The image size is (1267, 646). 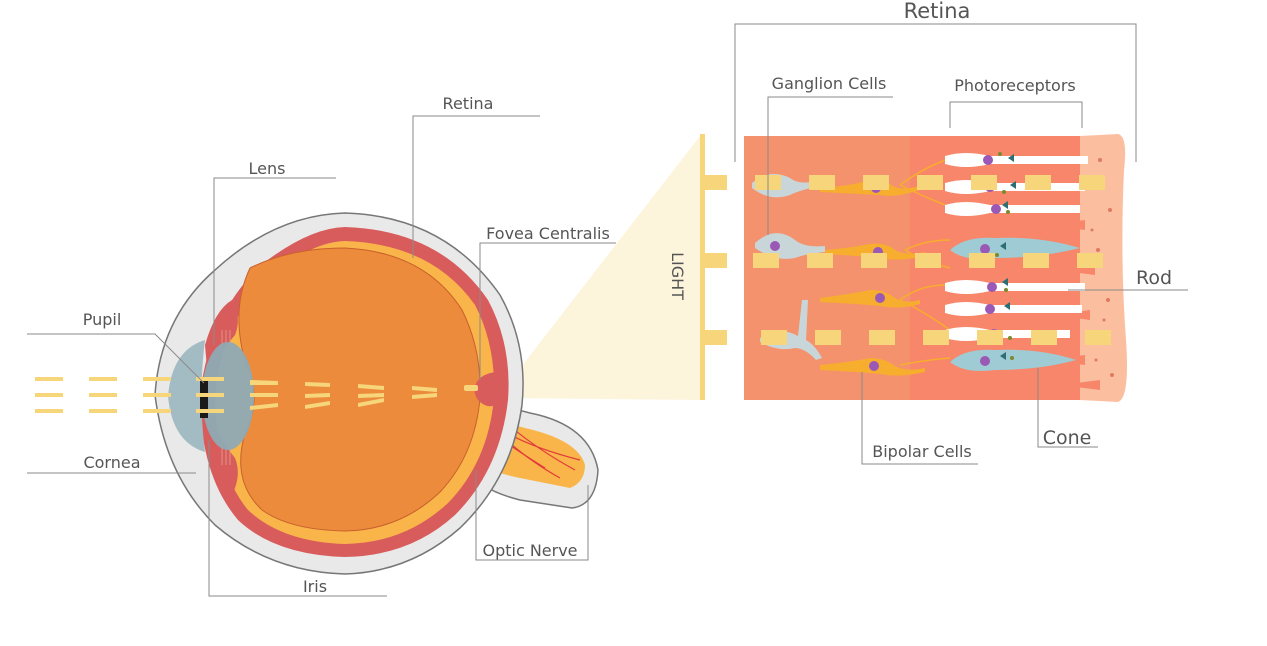 What do you see at coordinates (315, 586) in the screenshot?
I see `label-iris: Iris` at bounding box center [315, 586].